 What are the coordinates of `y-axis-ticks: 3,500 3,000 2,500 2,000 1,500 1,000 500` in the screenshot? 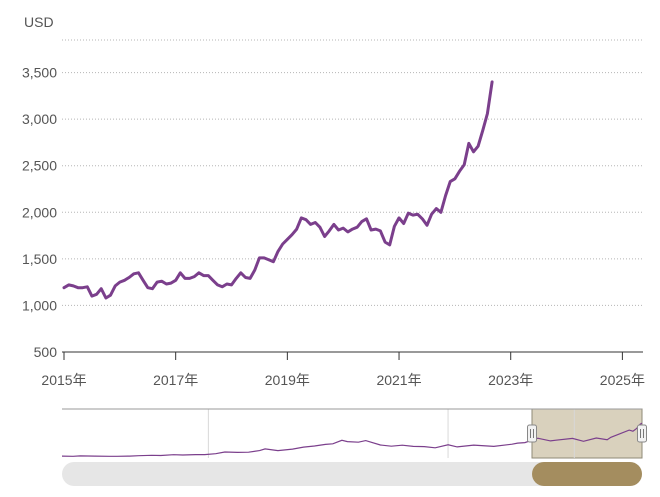 It's located at (39, 212).